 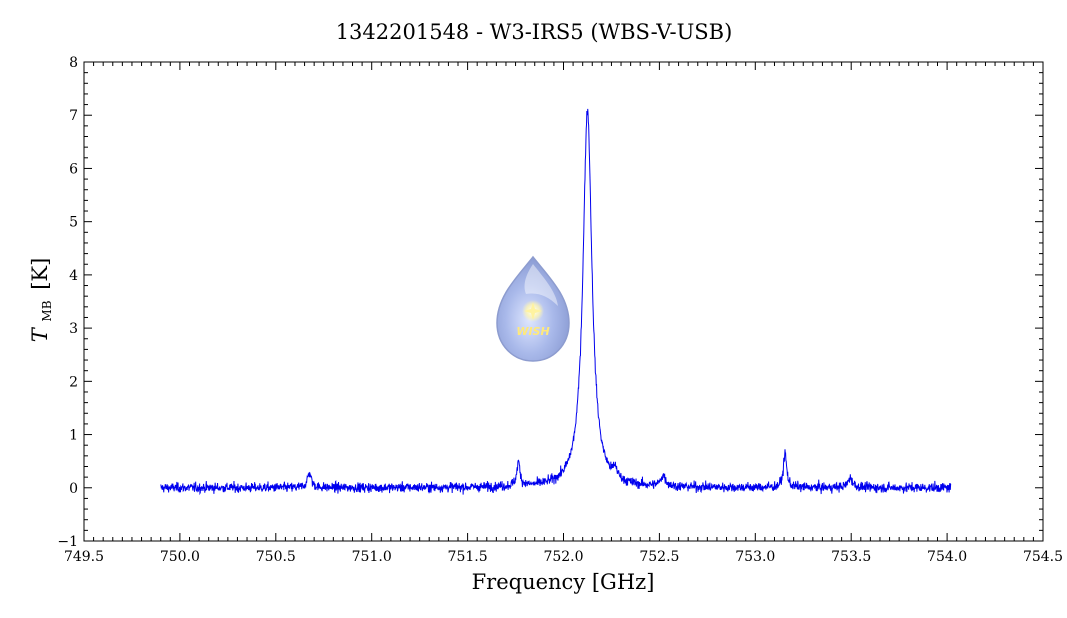 I want to click on x-tick-label: 753.5, so click(x=851, y=557).